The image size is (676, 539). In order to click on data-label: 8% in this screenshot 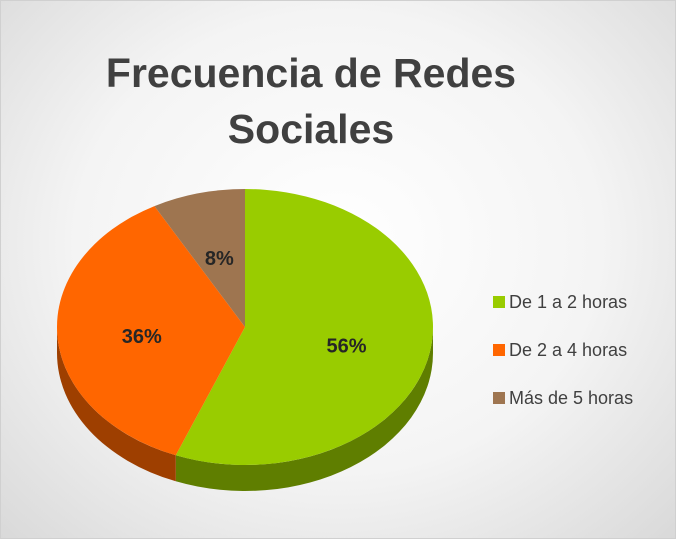, I will do `click(219, 259)`.